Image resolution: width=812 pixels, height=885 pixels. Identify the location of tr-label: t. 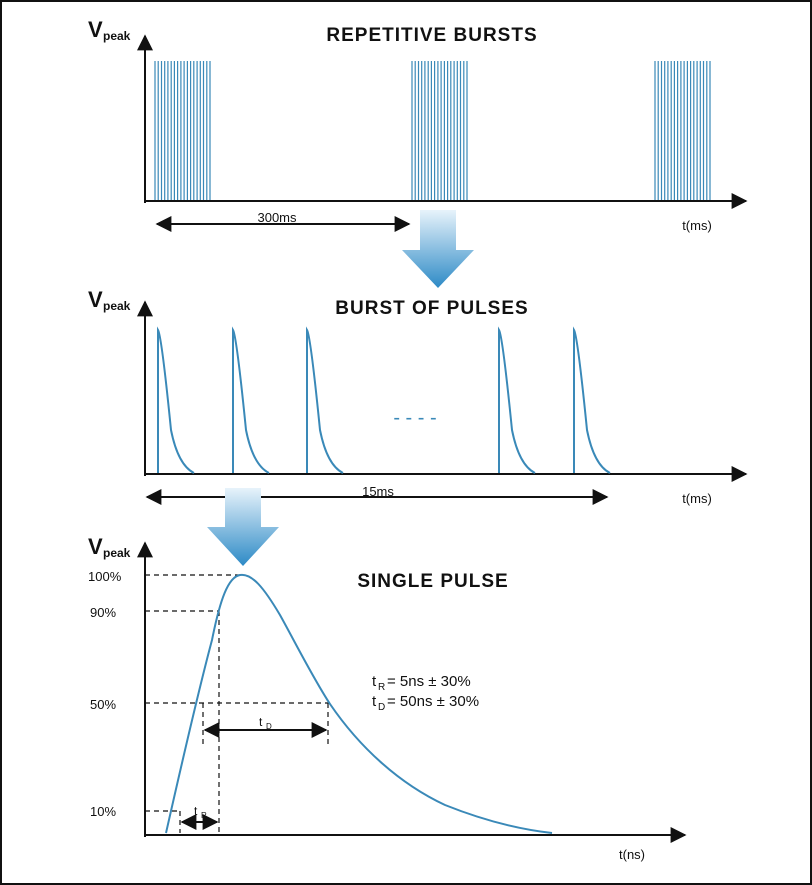
(196, 811).